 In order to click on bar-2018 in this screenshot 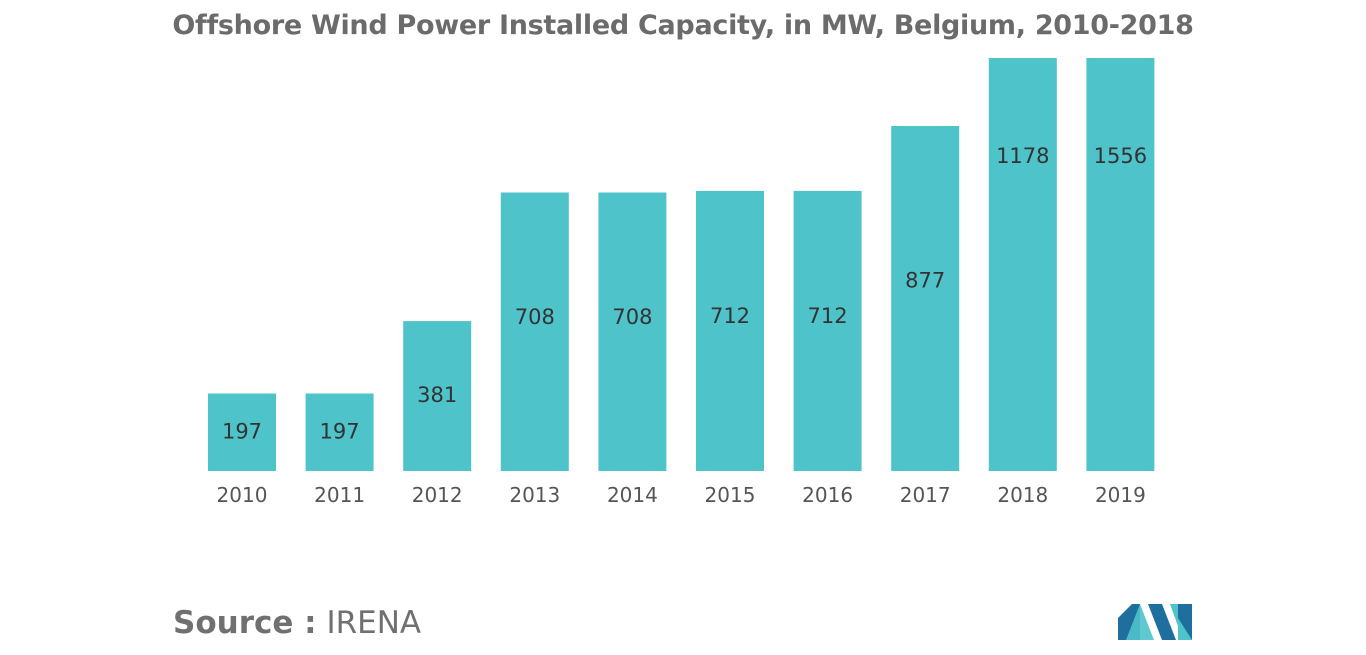, I will do `click(1022, 264)`.